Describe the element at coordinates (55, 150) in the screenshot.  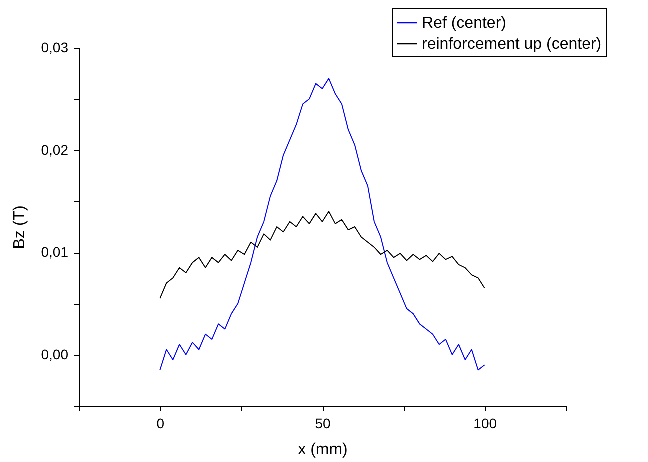
I see `y-tick-label: 0,02` at that location.